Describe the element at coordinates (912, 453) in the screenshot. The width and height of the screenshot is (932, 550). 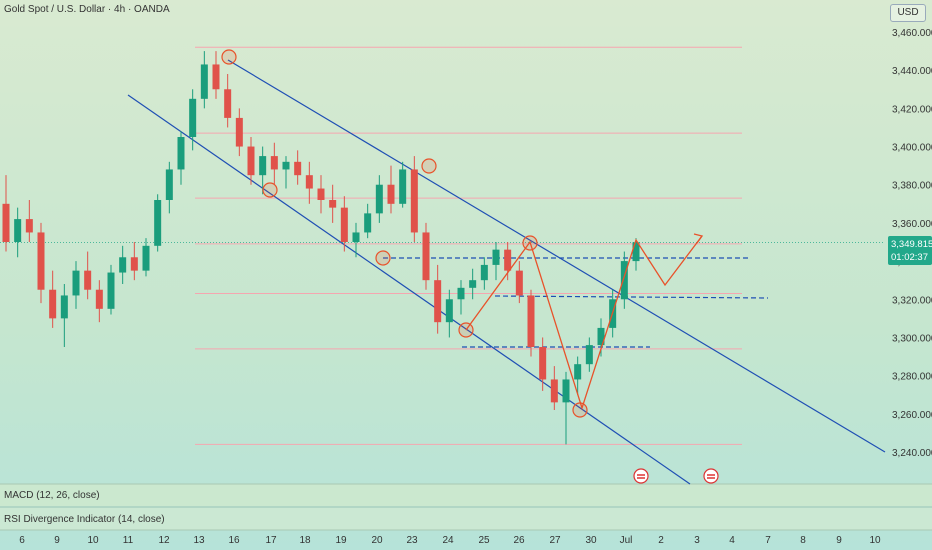
I see `y-tick-label: 3,240.000` at that location.